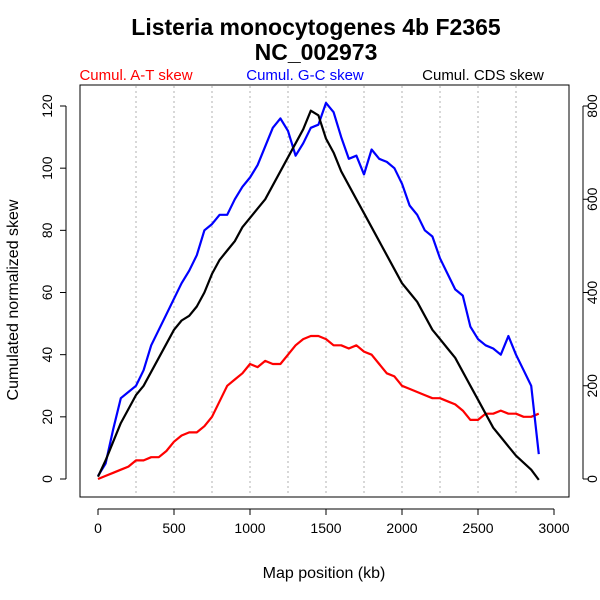  I want to click on legend-cds-skew: Cumul. CDS skew, so click(483, 75).